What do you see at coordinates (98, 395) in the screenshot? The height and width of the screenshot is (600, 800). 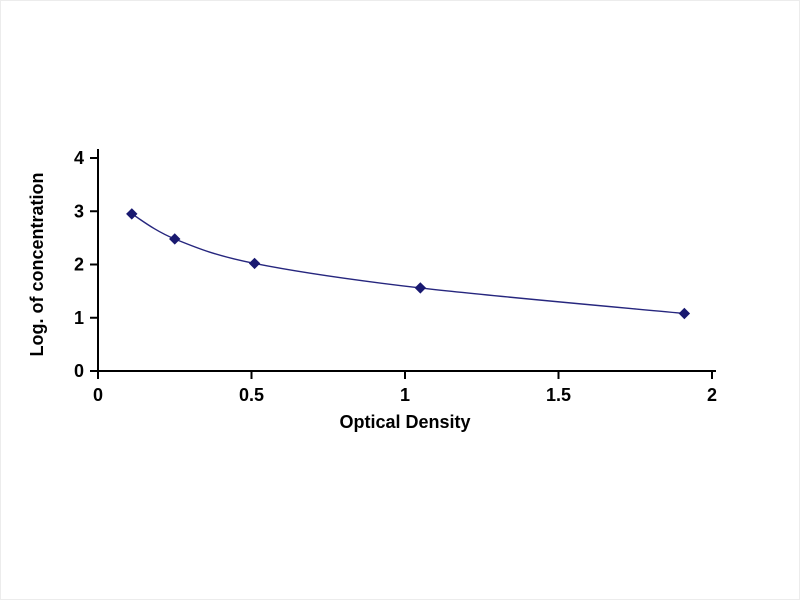 I see `x-tick-label: 0` at bounding box center [98, 395].